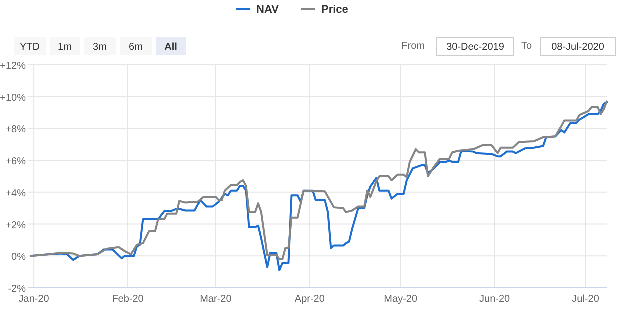  Describe the element at coordinates (586, 299) in the screenshot. I see `x-tick-label: Jul-20` at that location.